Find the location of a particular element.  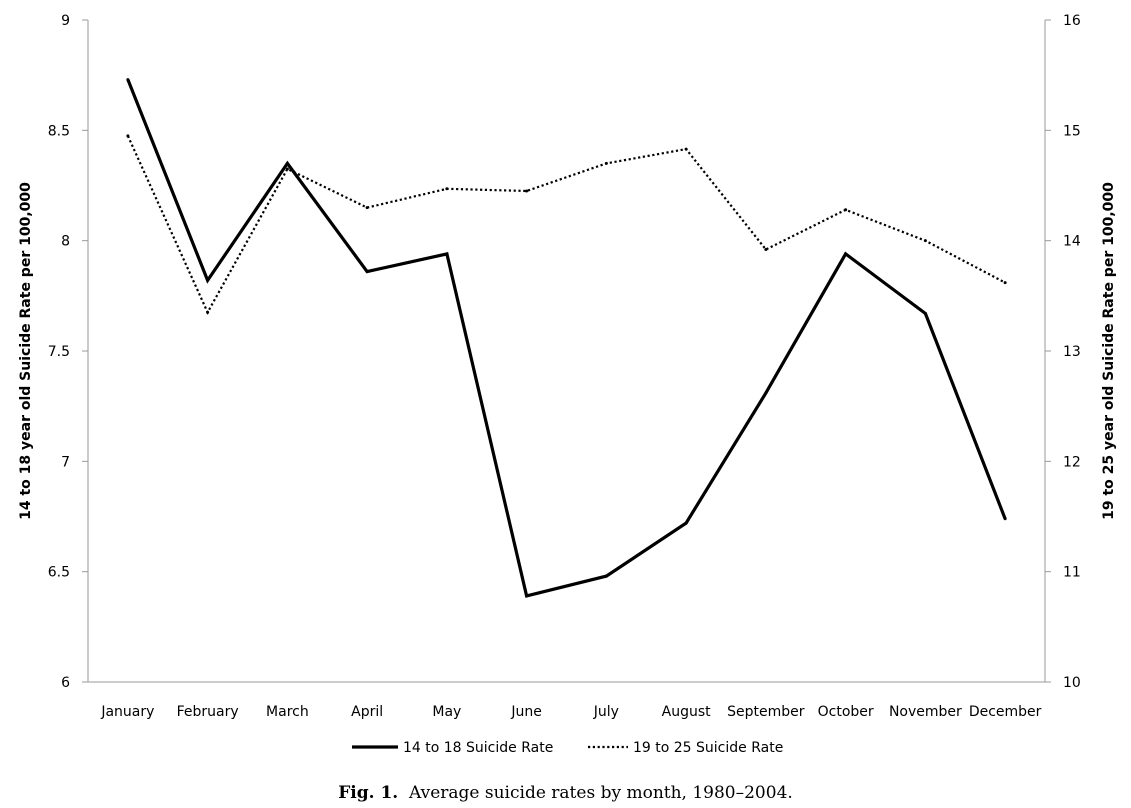

caption-label: Fig. 1. is located at coordinates (368, 793).